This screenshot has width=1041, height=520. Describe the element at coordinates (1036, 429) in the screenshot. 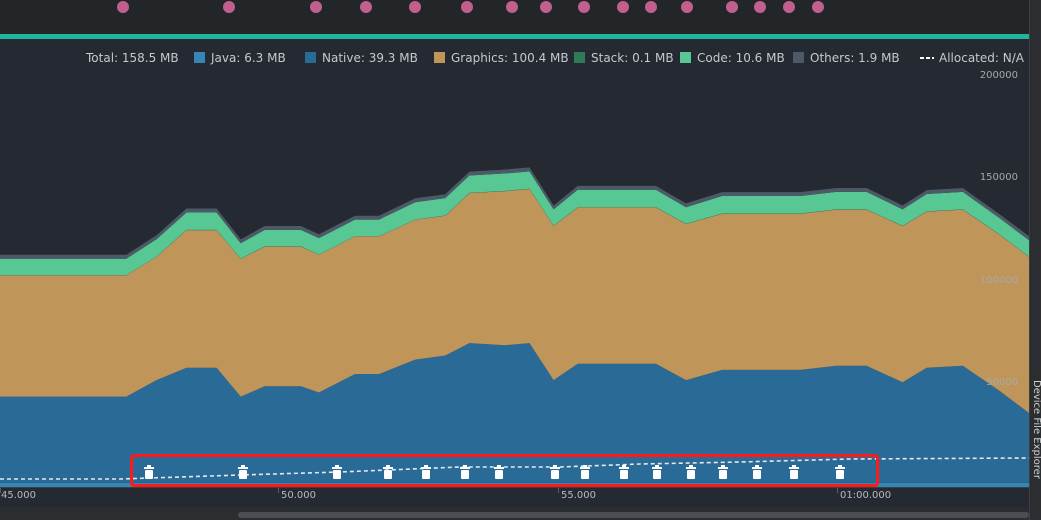

I see `device-file-explorer-tab: Device File Explorer` at that location.